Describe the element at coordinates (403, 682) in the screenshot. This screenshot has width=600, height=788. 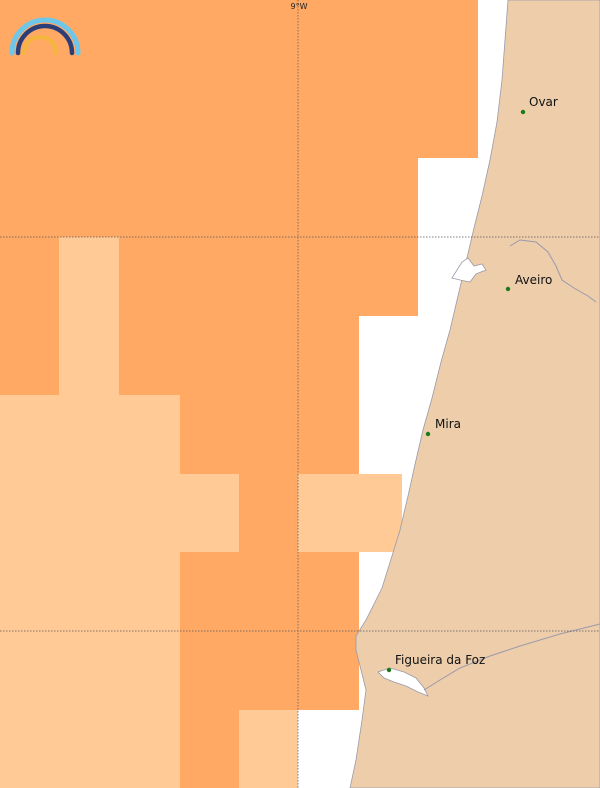
I see `mondego-estuary` at that location.